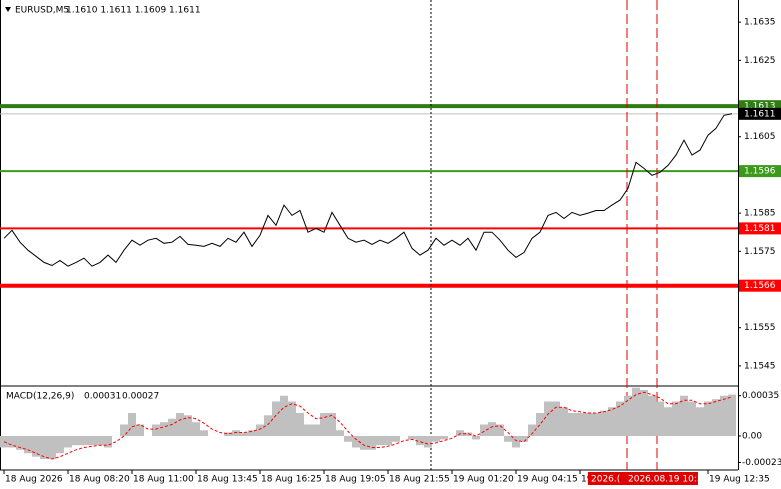 Image resolution: width=781 pixels, height=489 pixels. What do you see at coordinates (760, 366) in the screenshot?
I see `y-tick-label: 1.1545` at bounding box center [760, 366].